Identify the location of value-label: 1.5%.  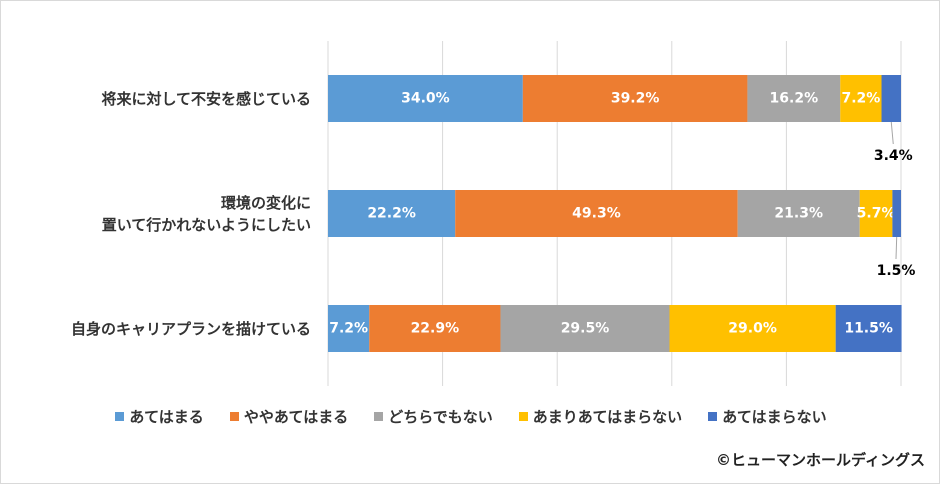
(896, 271).